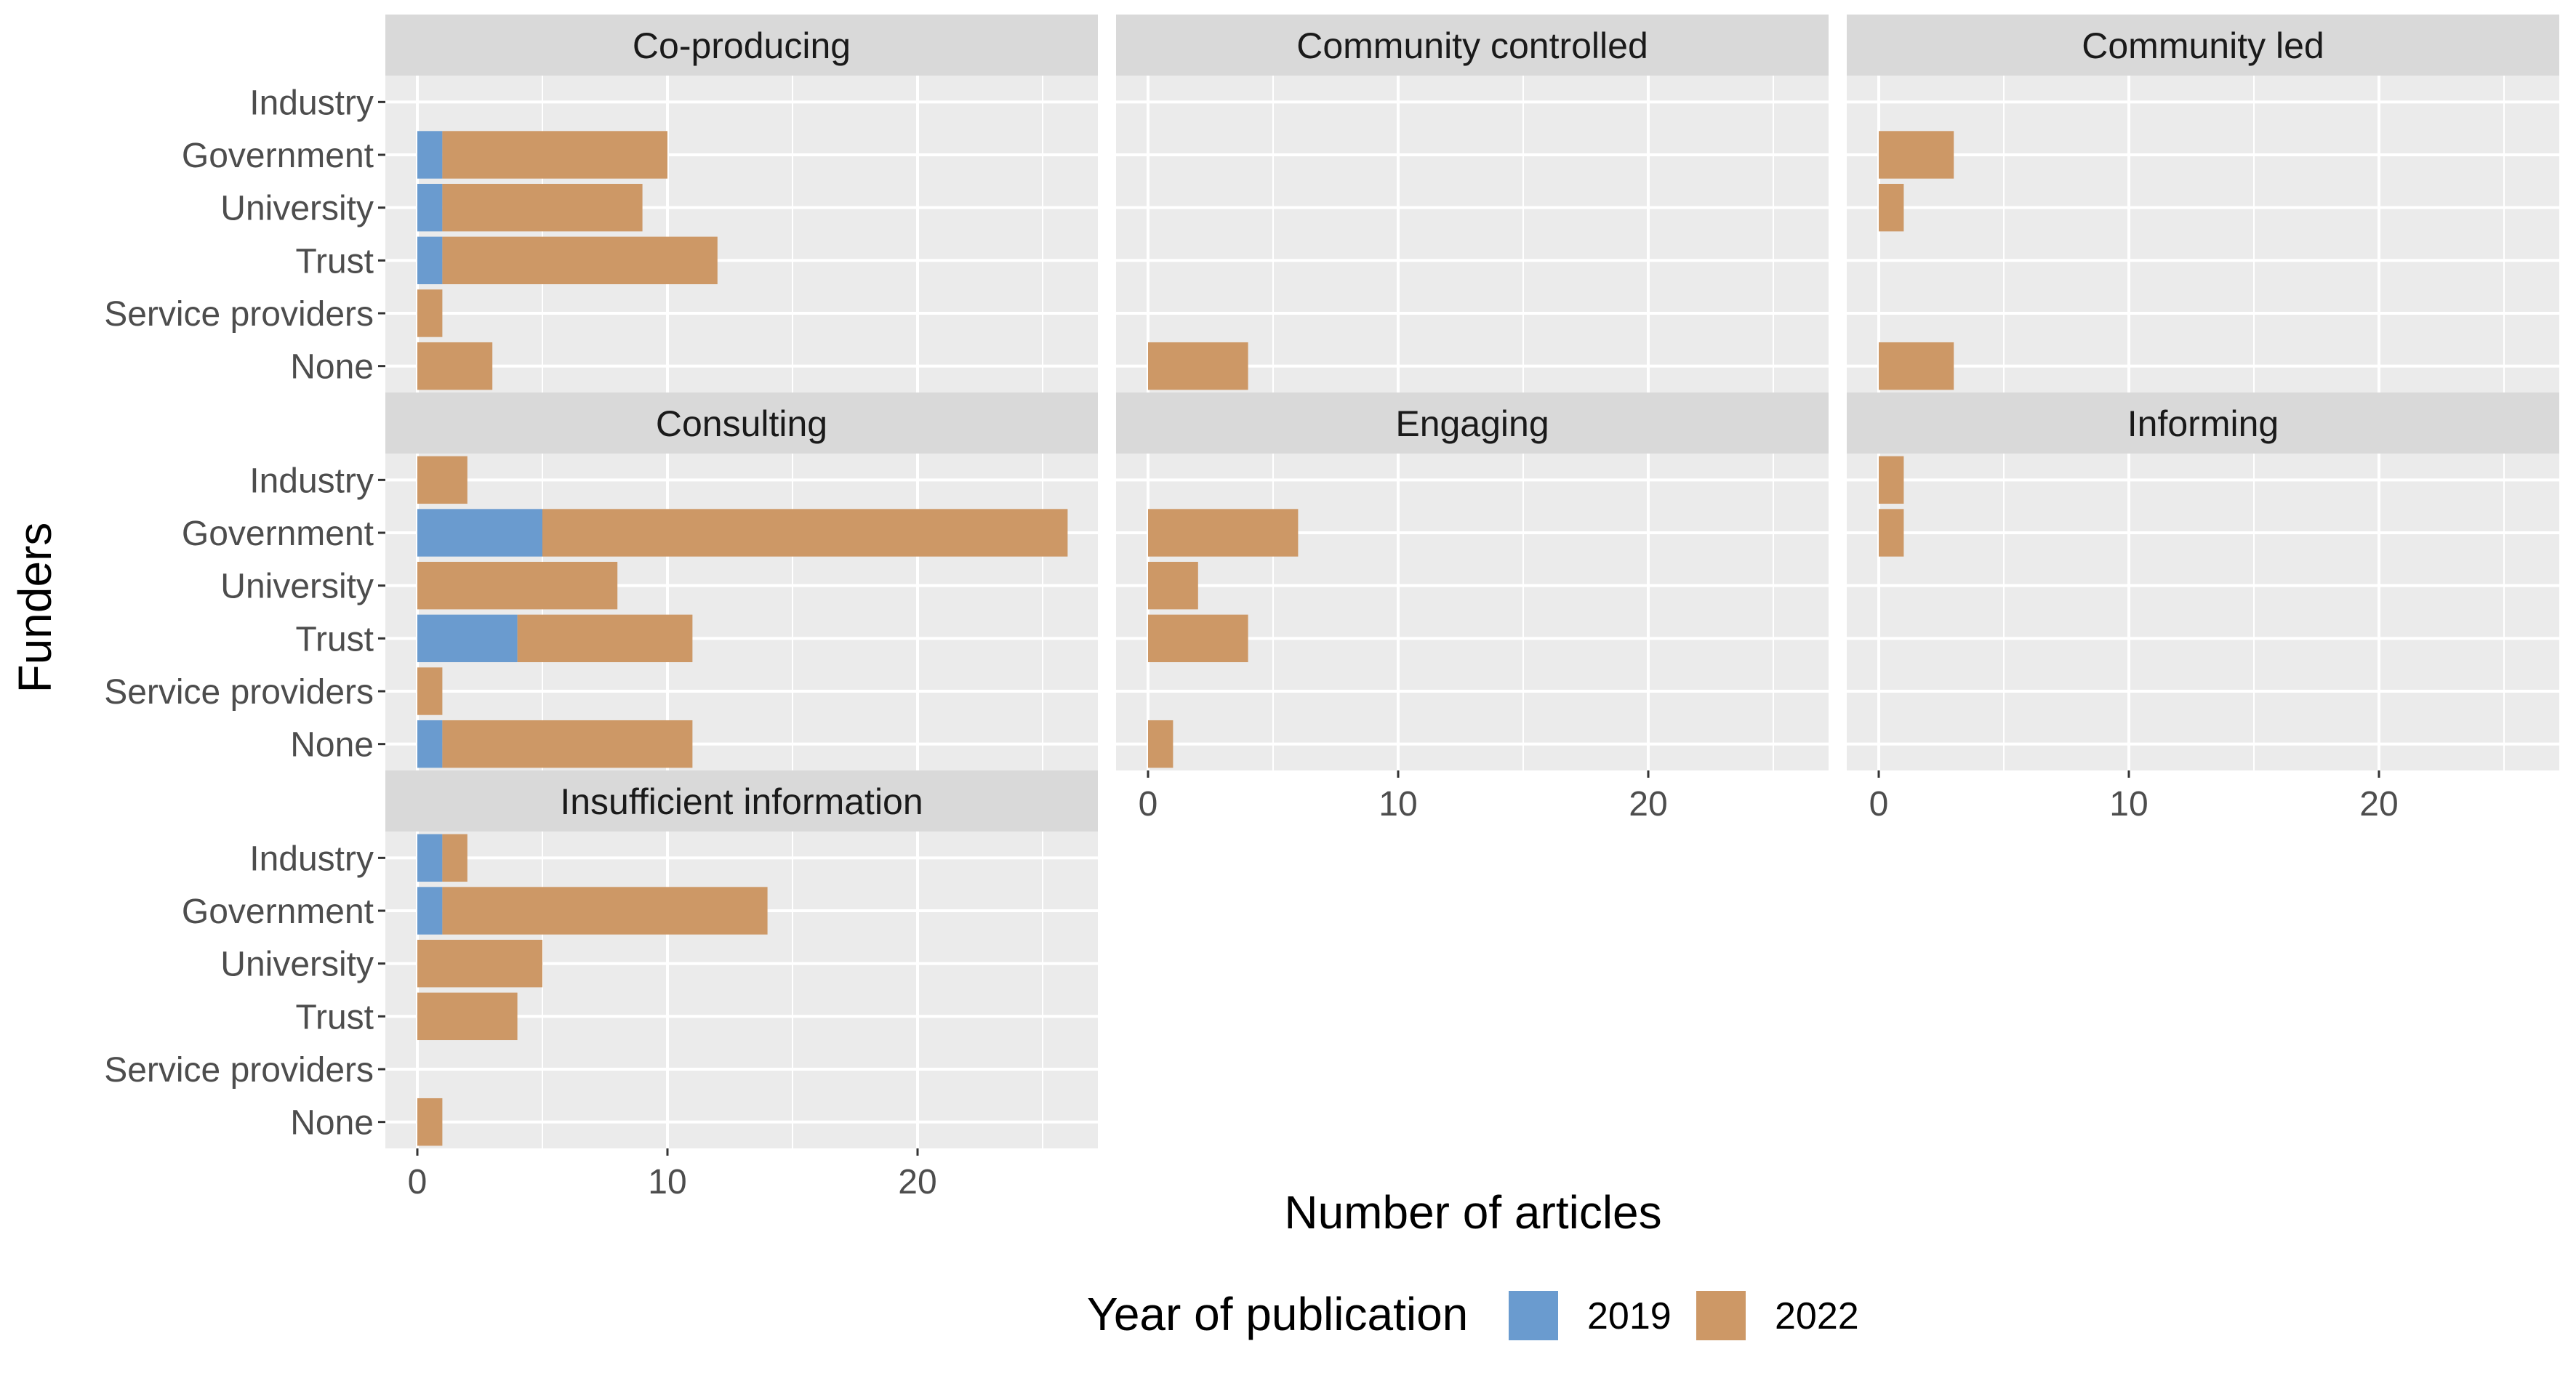  I want to click on x-axis-title: Number of articles, so click(1472, 1212).